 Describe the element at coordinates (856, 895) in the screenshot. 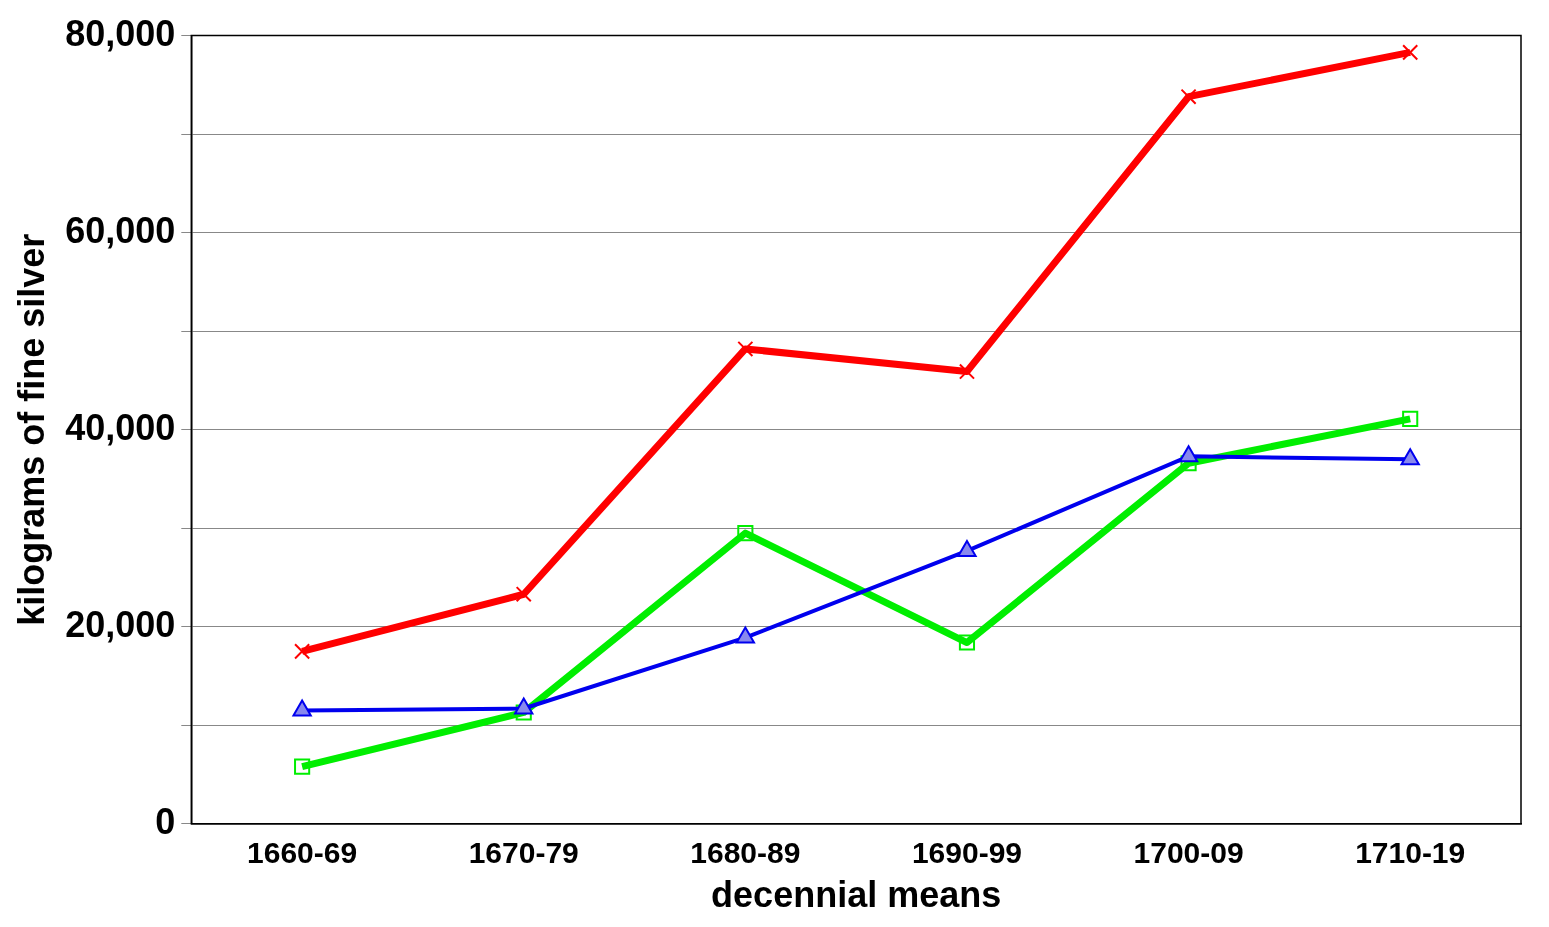

I see `x-axis-title: decennial means` at that location.